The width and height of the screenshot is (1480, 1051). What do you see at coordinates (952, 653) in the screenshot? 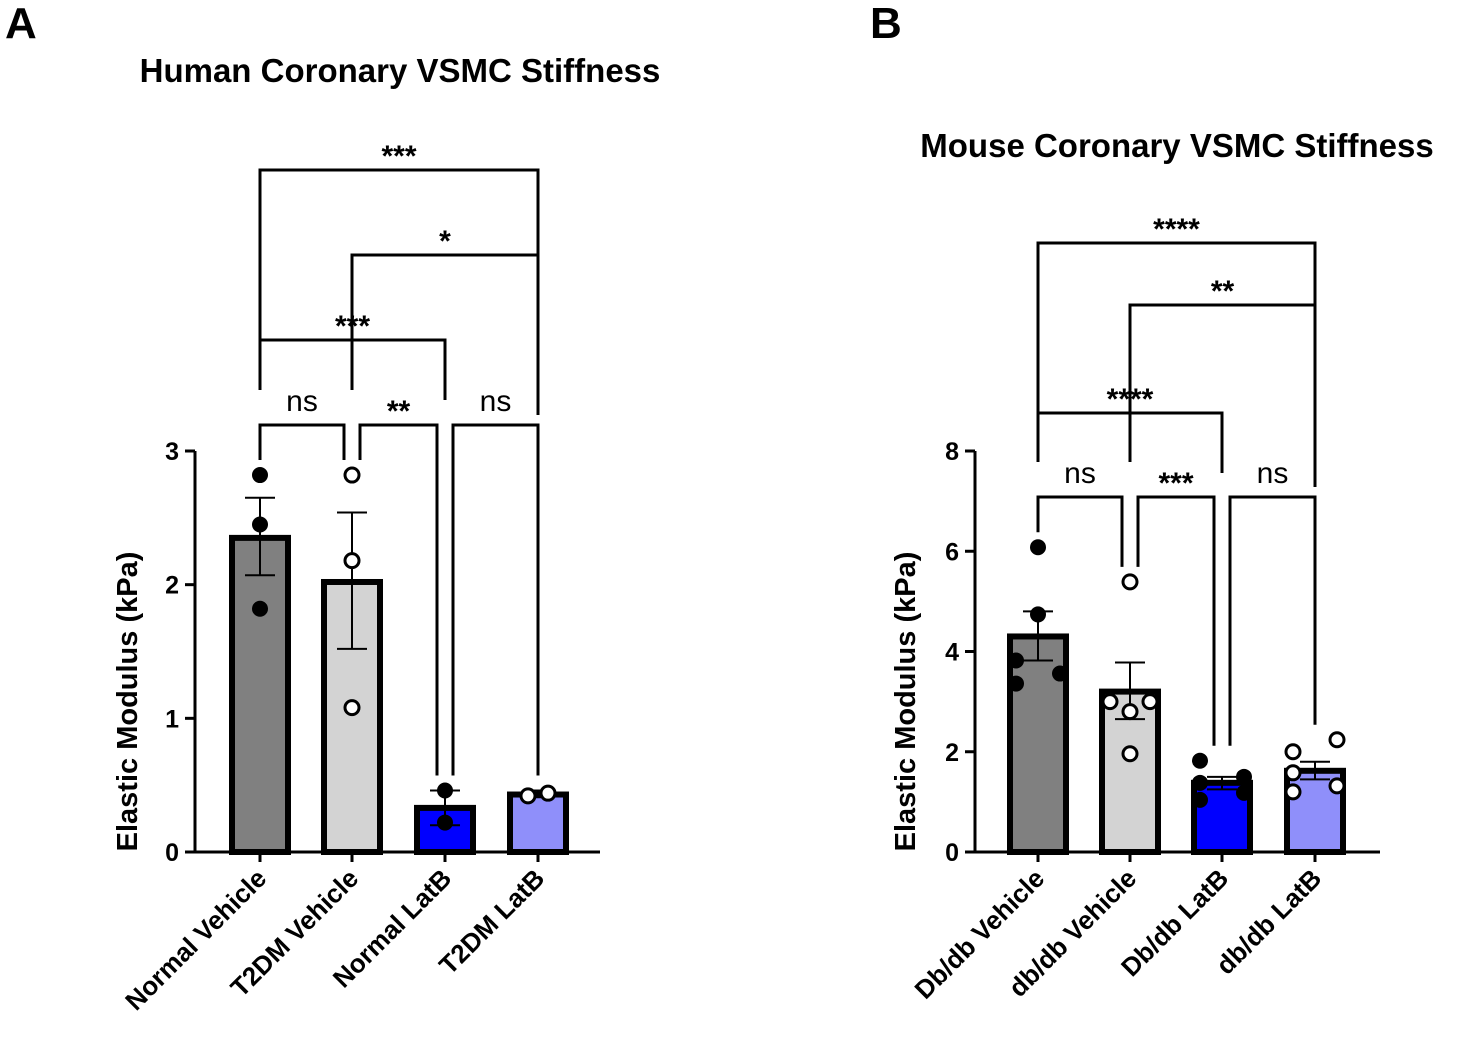
I see `y-tick-label: 4` at bounding box center [952, 653].